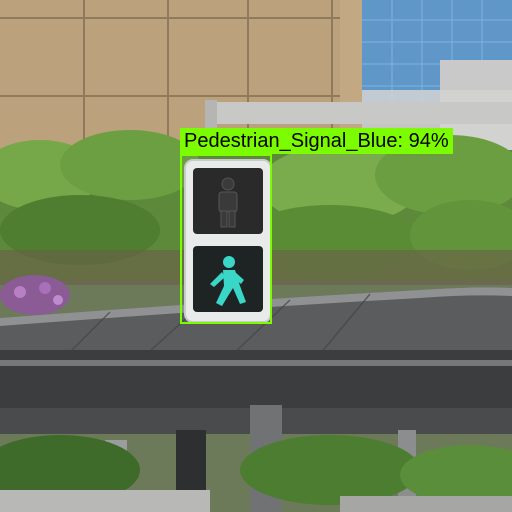  I want to click on pedestrian-signal, so click(228, 241).